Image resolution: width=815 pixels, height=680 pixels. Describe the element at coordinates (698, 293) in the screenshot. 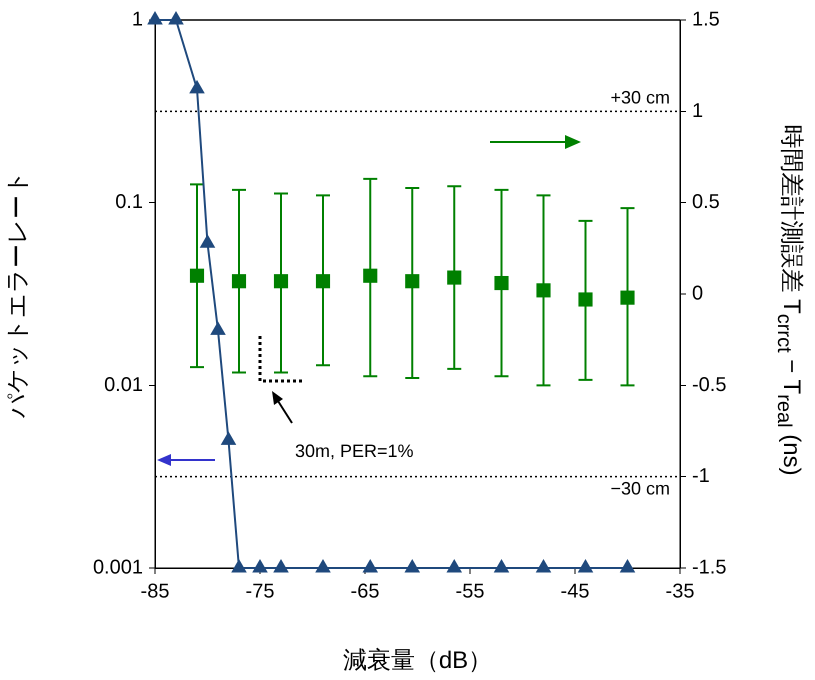

I see `y2-tick-label: 0` at that location.